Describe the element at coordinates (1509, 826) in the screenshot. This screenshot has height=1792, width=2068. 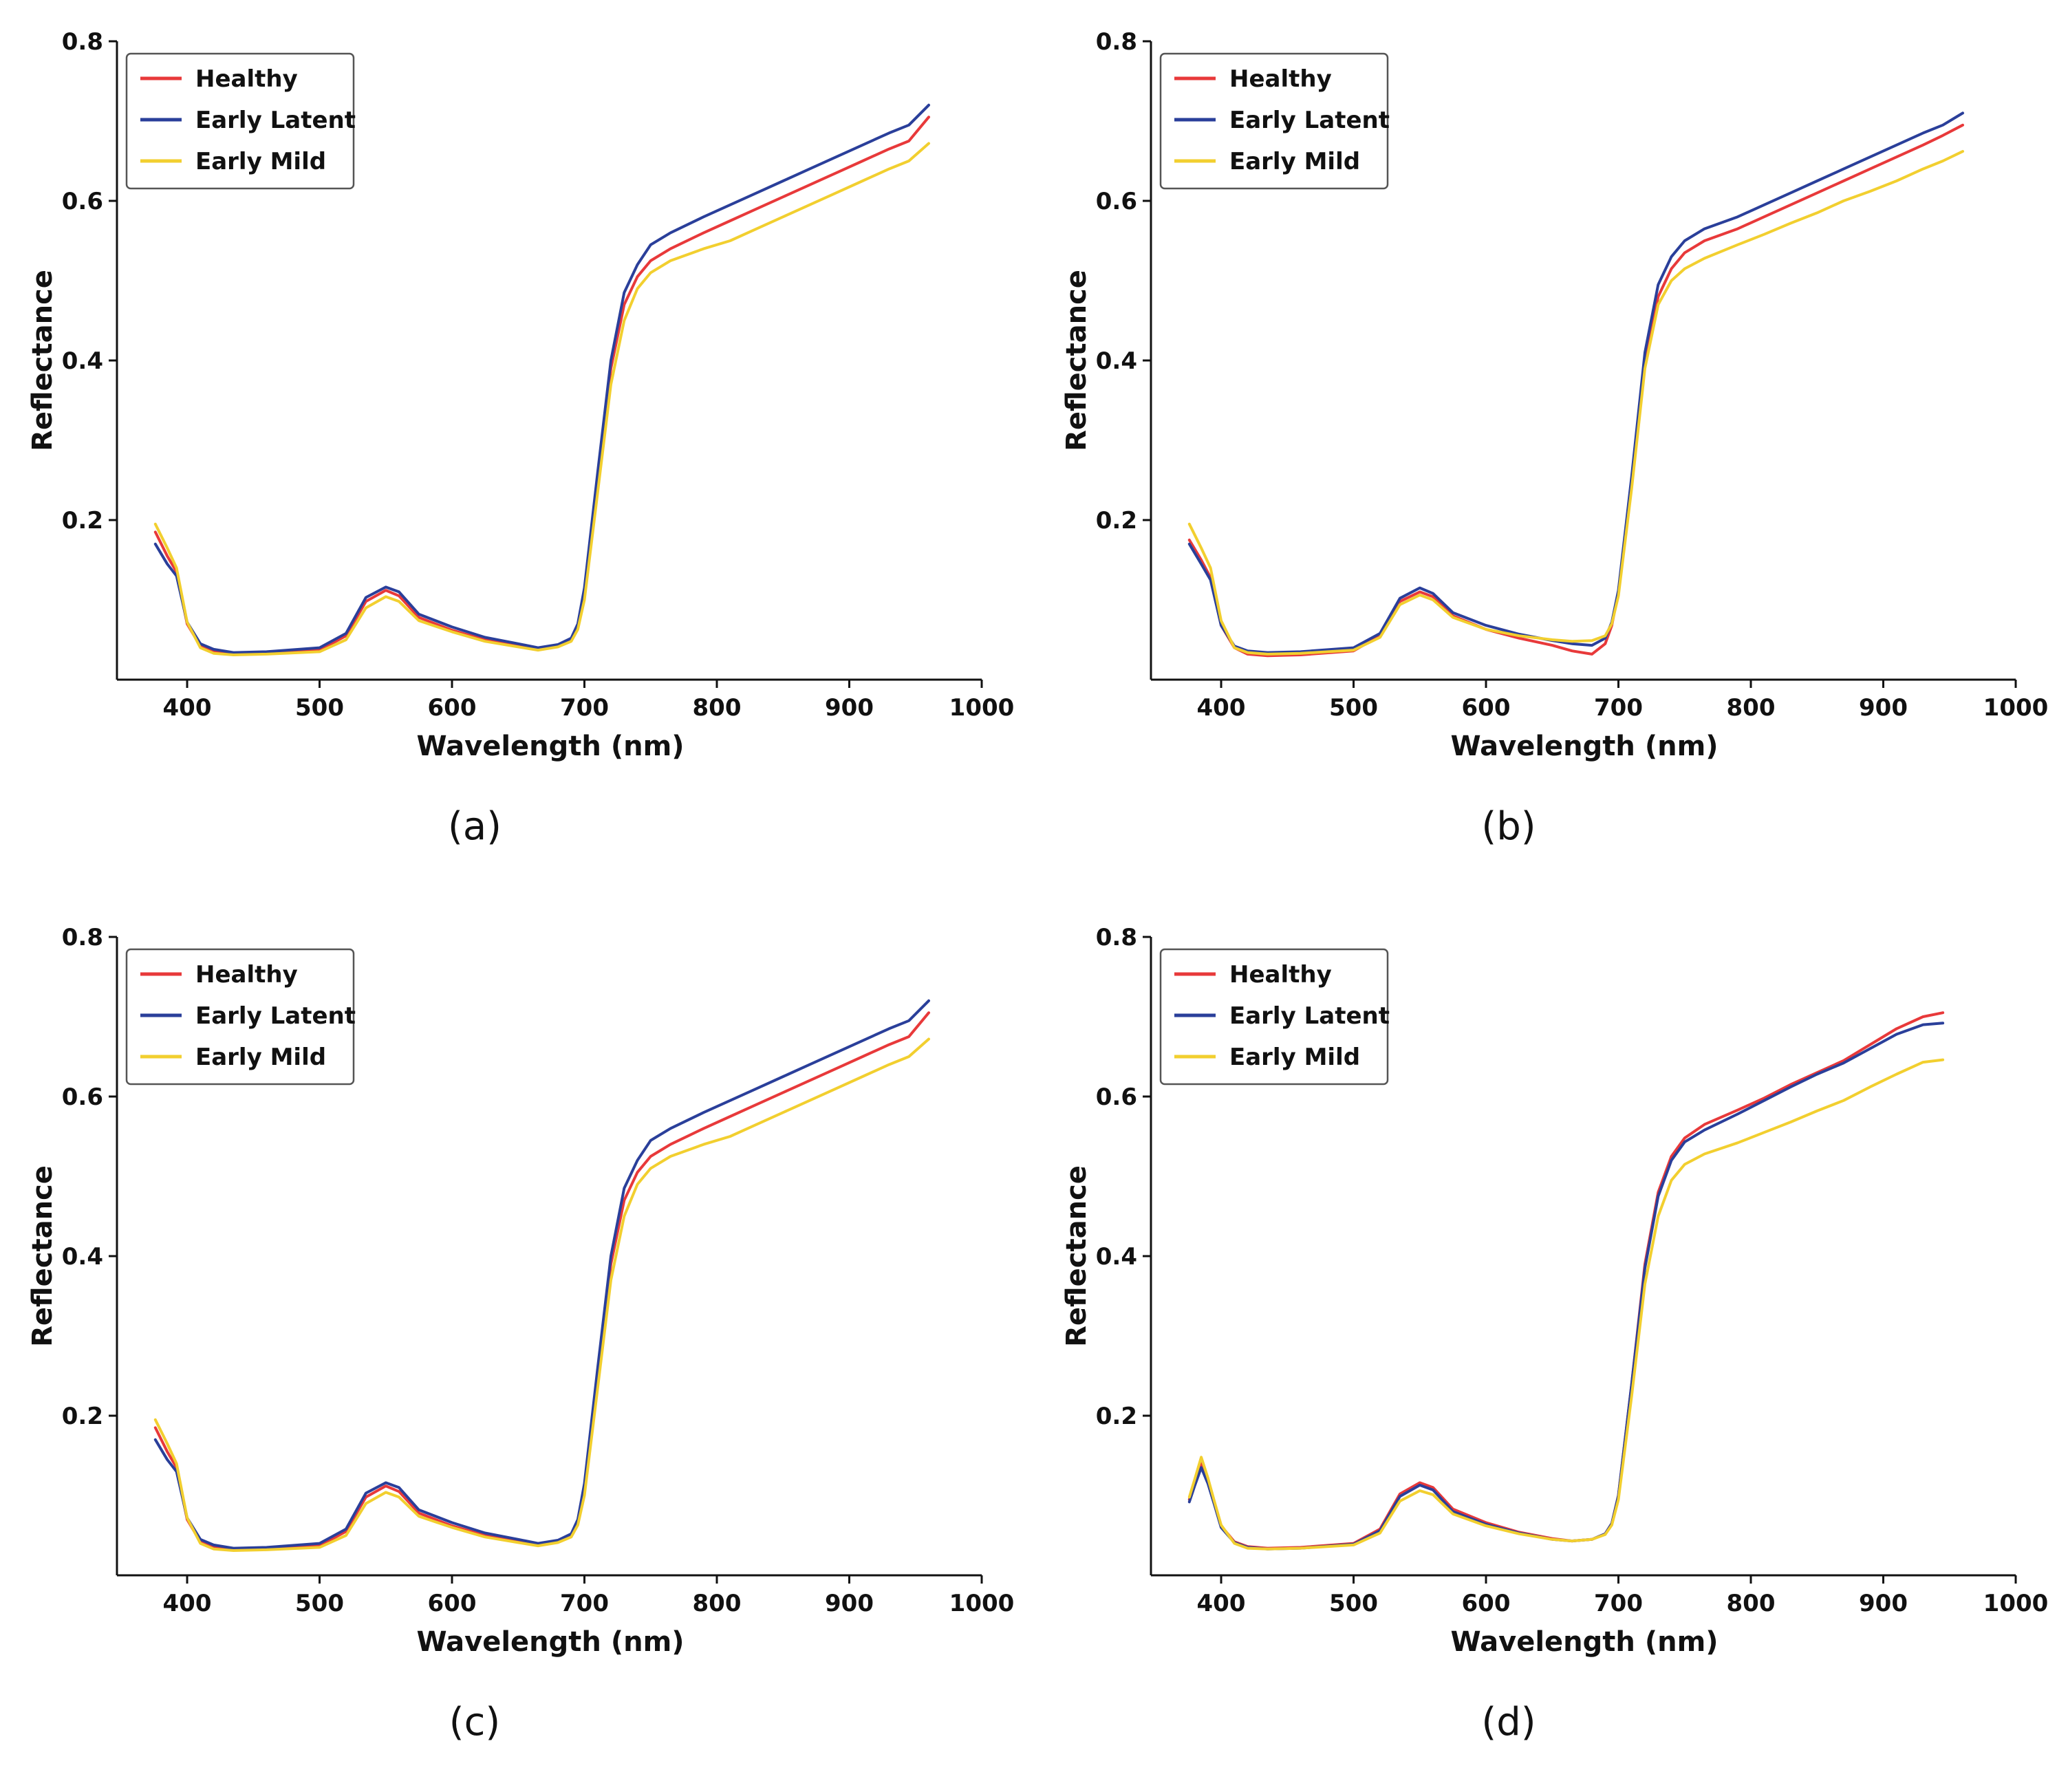
I see `panel-label: (b)` at that location.